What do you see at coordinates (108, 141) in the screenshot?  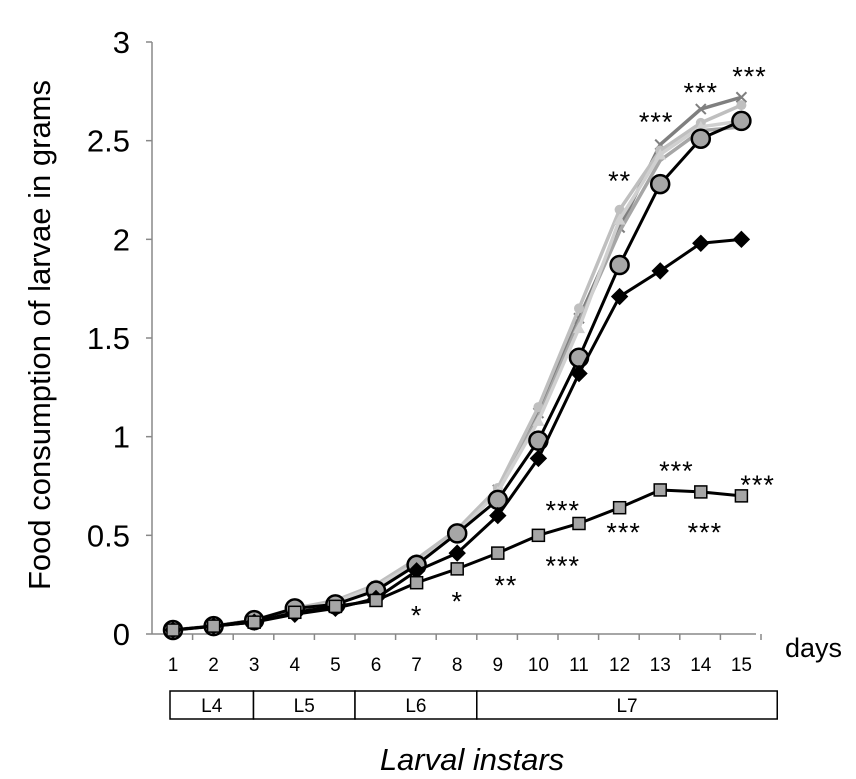 I see `y-tick-label: 2.5` at bounding box center [108, 141].